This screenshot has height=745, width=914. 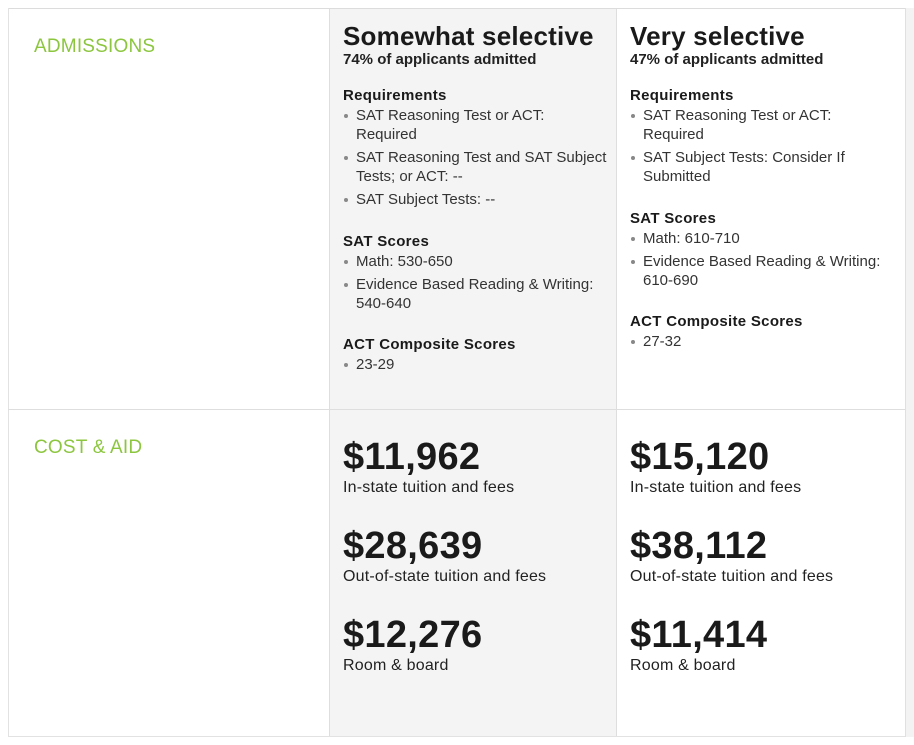 What do you see at coordinates (699, 546) in the screenshot?
I see `out-of-state-tuition-amount: $38,112` at bounding box center [699, 546].